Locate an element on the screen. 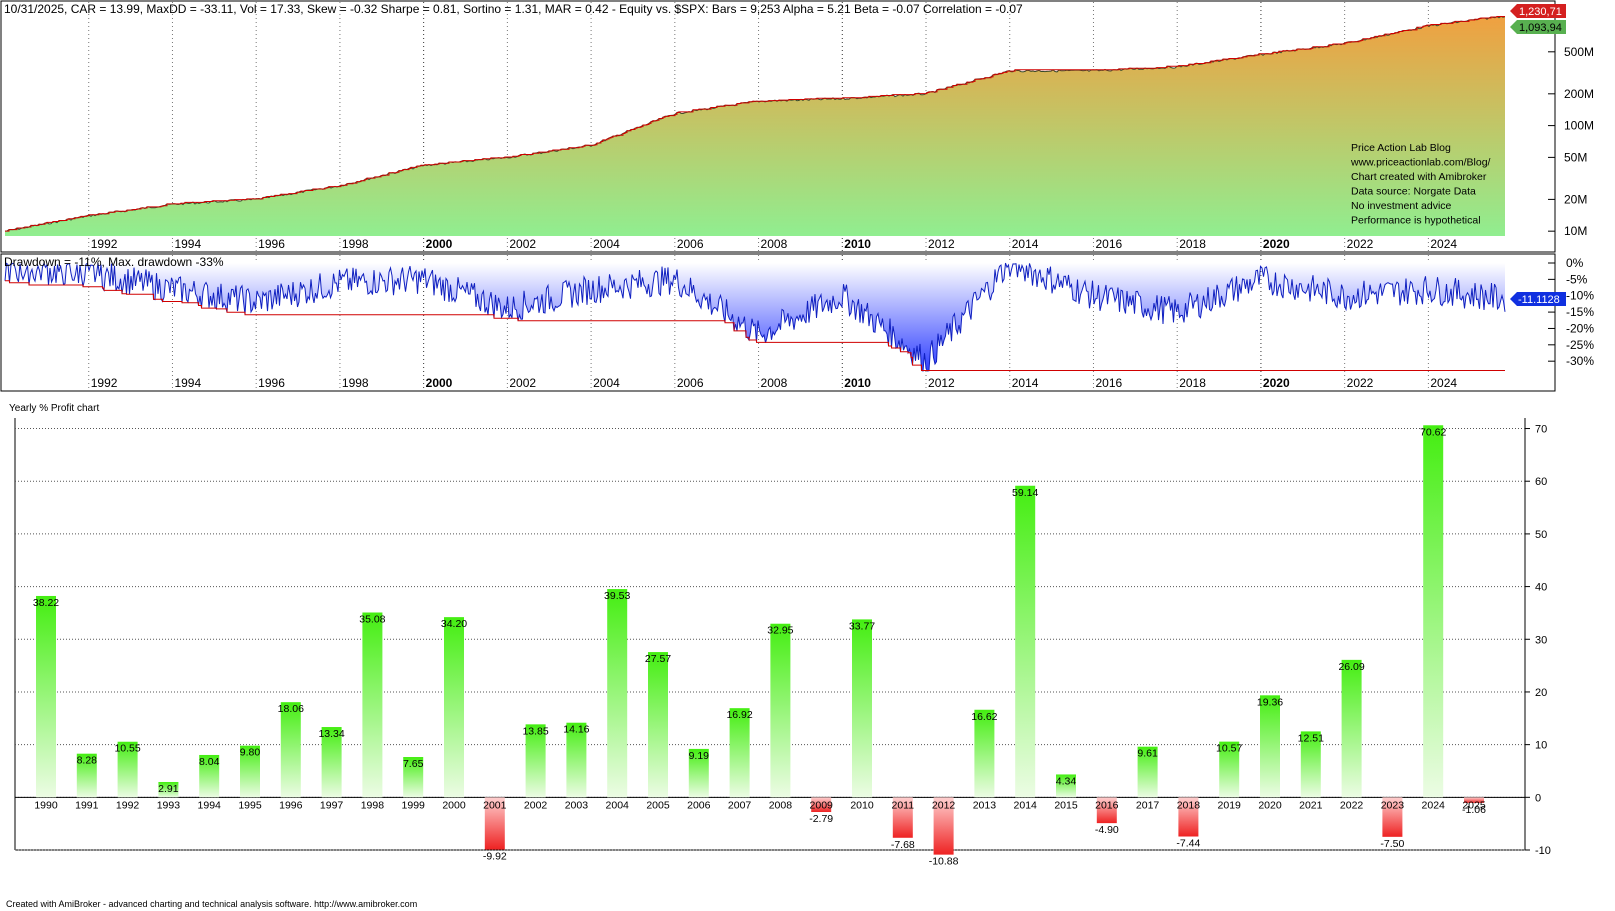 The height and width of the screenshot is (911, 1615). equity-x-tick-label: 2000 is located at coordinates (439, 244).